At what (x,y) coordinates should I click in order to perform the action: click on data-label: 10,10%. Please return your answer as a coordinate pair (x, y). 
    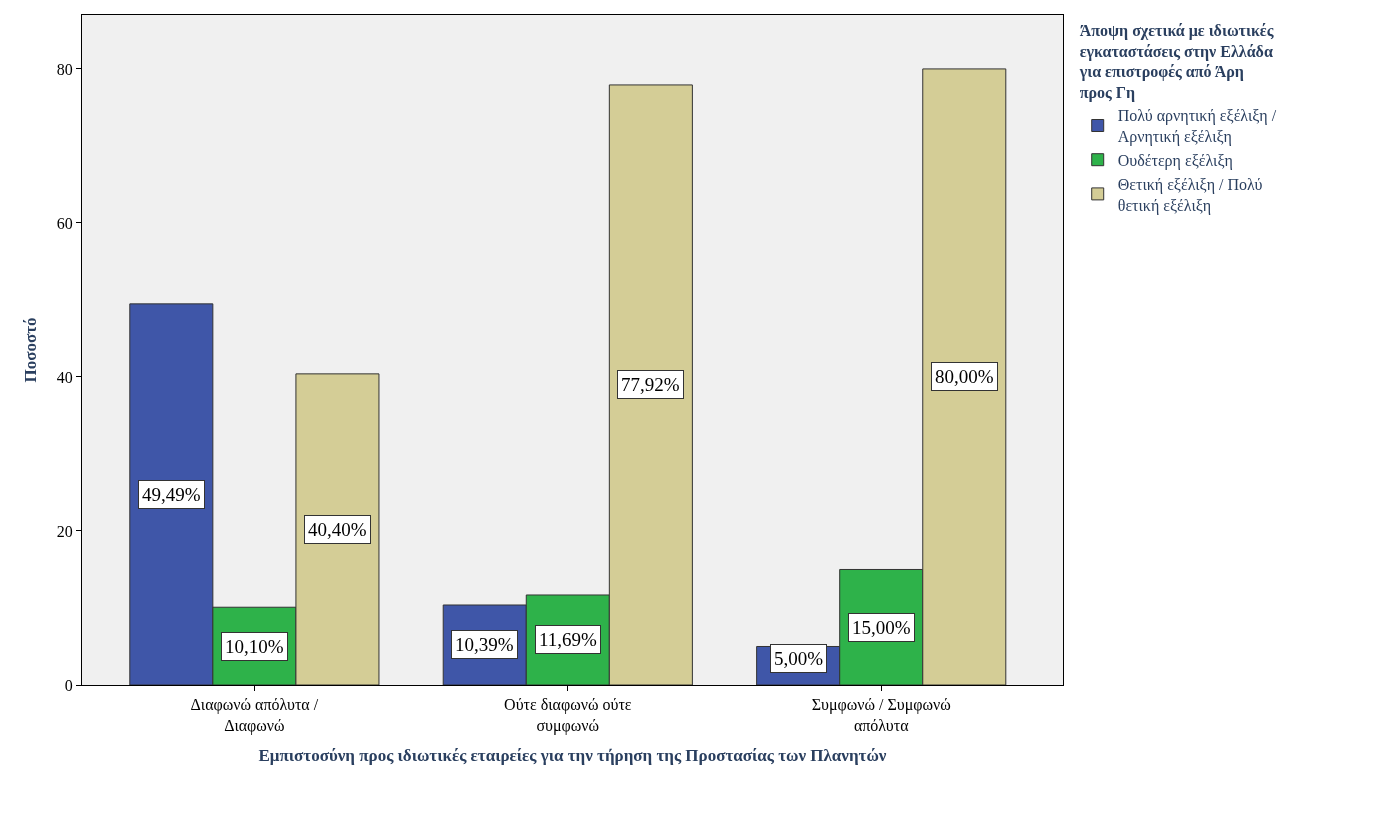
    Looking at the image, I should click on (254, 646).